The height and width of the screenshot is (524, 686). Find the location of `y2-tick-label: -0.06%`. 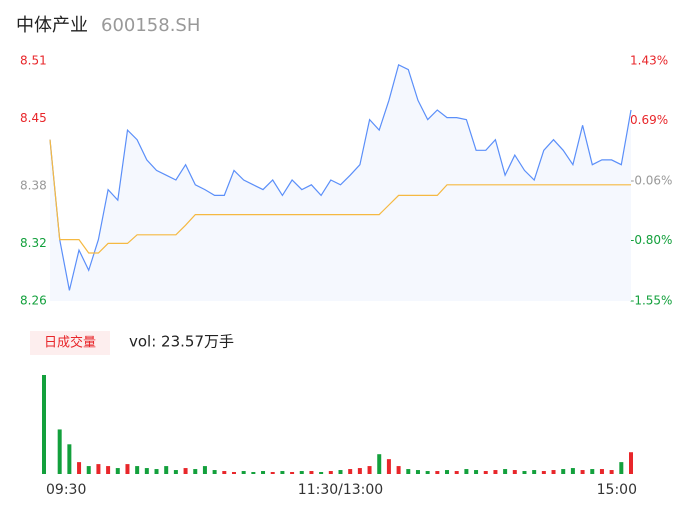

y2-tick-label: -0.06% is located at coordinates (651, 181).